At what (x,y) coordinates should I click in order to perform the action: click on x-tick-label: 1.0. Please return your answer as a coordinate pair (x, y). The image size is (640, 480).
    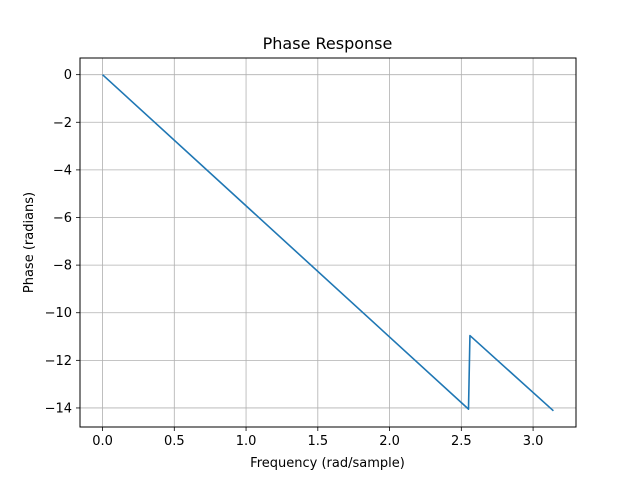
    Looking at the image, I should click on (246, 441).